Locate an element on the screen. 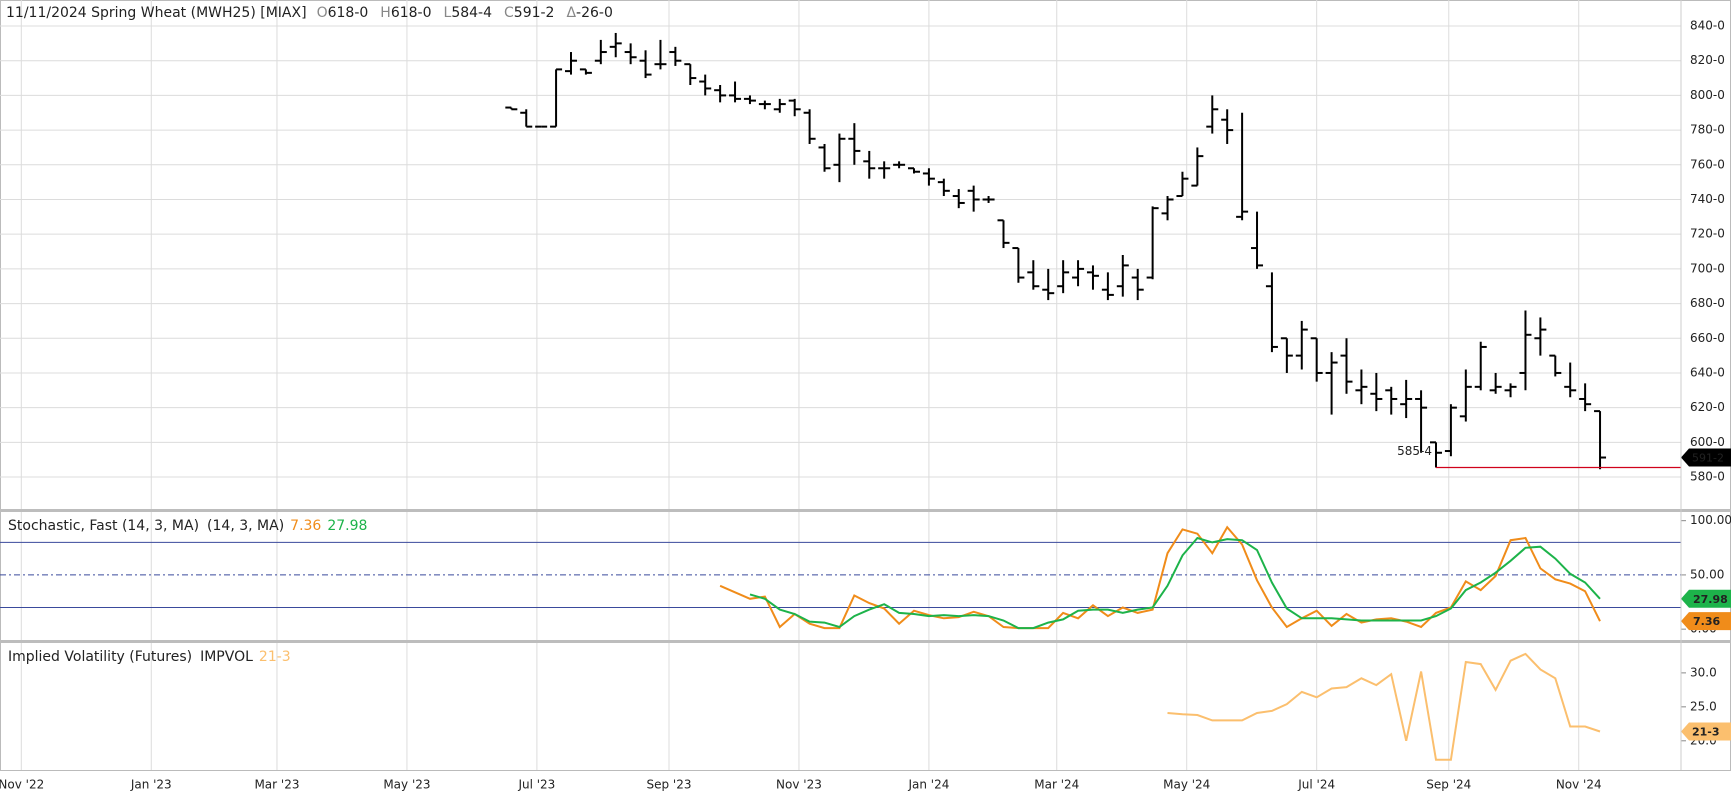 This screenshot has width=1731, height=796. y-tick-label: 50.00 is located at coordinates (1707, 574).